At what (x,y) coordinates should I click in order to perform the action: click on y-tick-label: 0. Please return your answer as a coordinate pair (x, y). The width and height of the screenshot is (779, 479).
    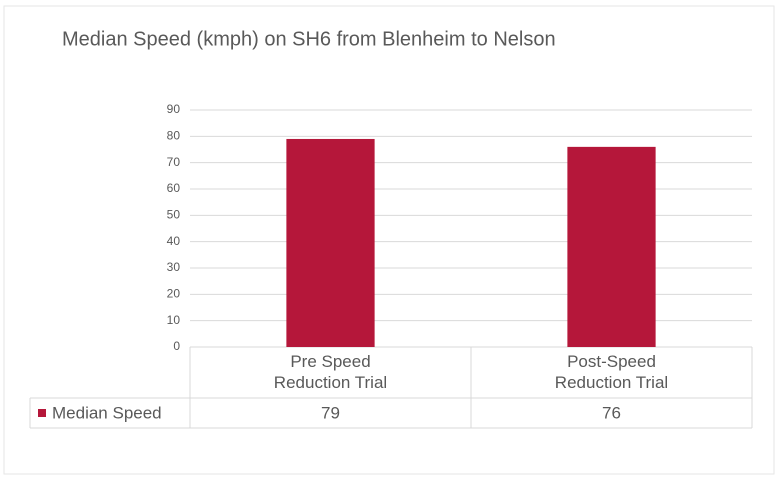
    Looking at the image, I should click on (176, 346).